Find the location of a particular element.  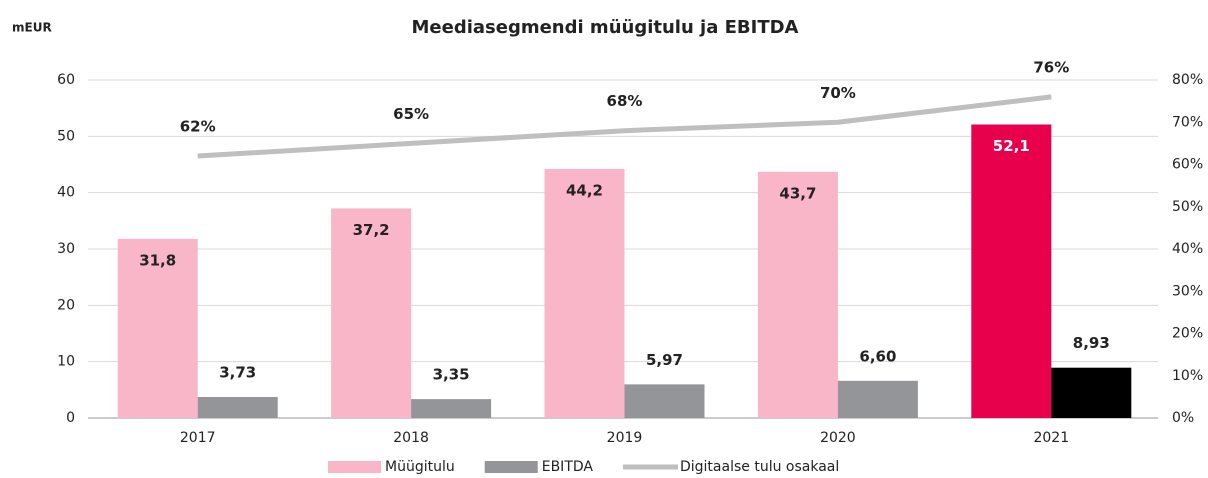

y-tick-label: 60 is located at coordinates (66, 80).